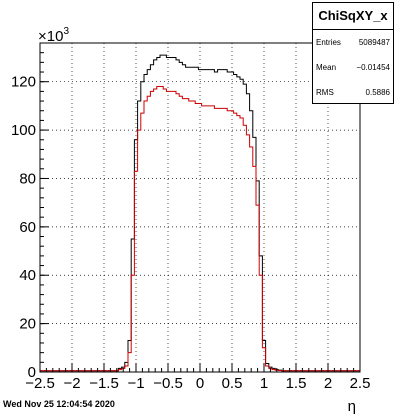 This screenshot has height=414, width=400. Describe the element at coordinates (32, 372) in the screenshot. I see `y-tick-label: 0` at that location.